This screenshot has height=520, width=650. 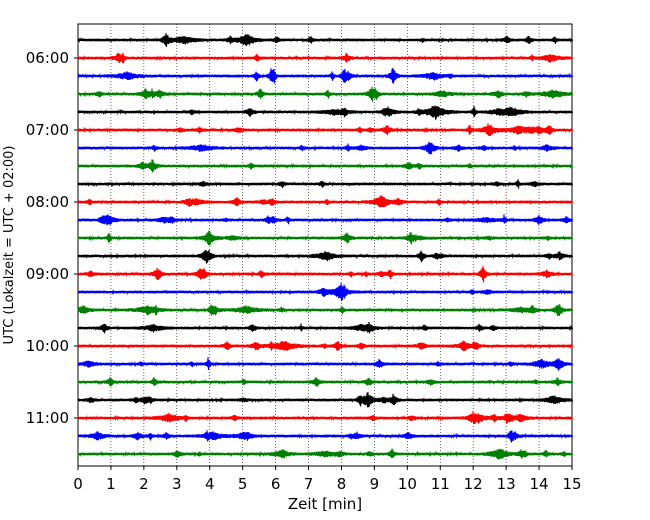 What do you see at coordinates (47, 418) in the screenshot?
I see `y-tick-label: 11:00` at bounding box center [47, 418].